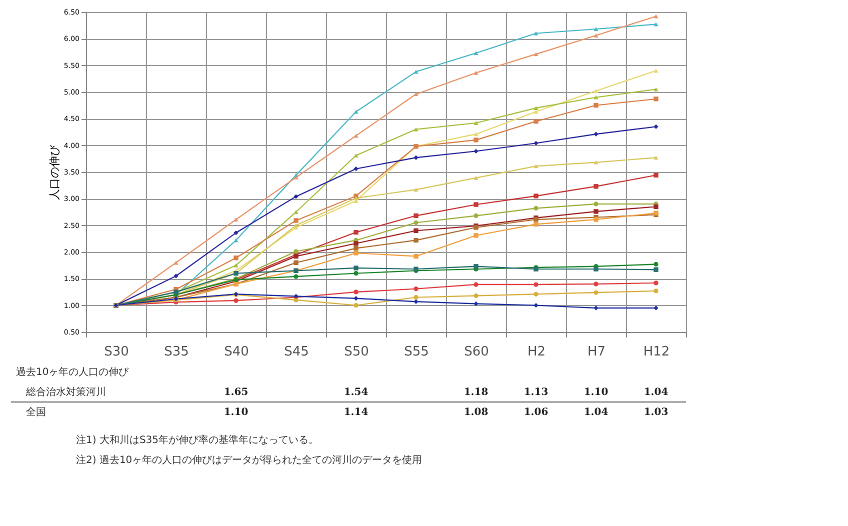 This screenshot has height=526, width=848. I want to click on x-tick-label: S40, so click(236, 352).